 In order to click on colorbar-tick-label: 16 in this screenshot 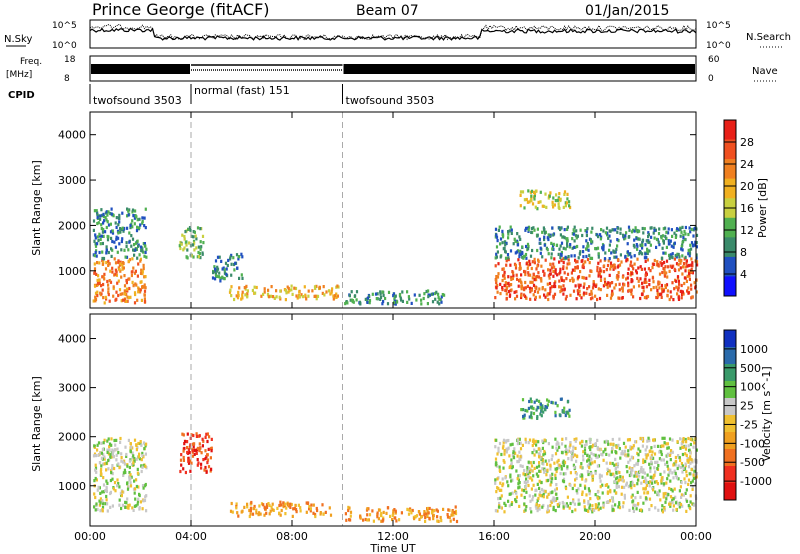, I will do `click(747, 208)`.